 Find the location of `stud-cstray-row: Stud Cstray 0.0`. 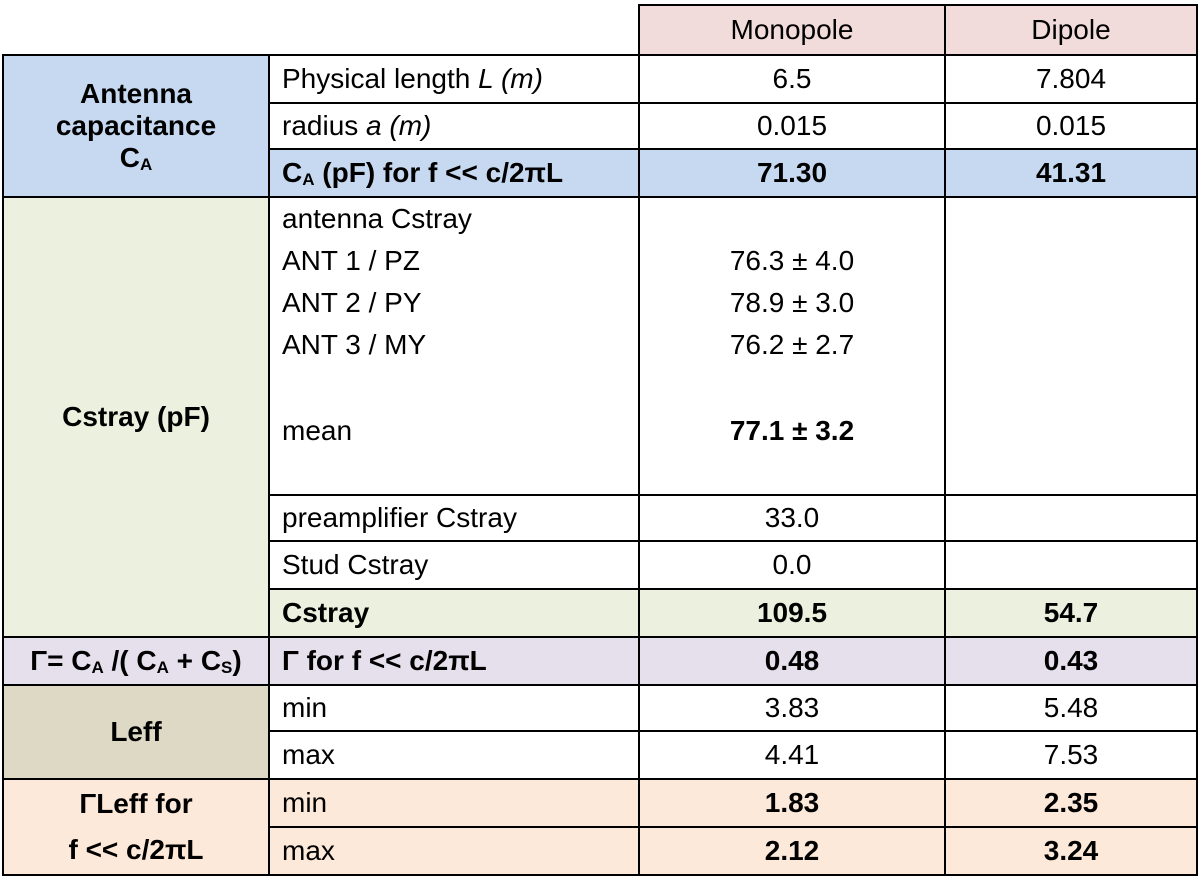

stud-cstray-row: Stud Cstray 0.0 is located at coordinates (600, 565).